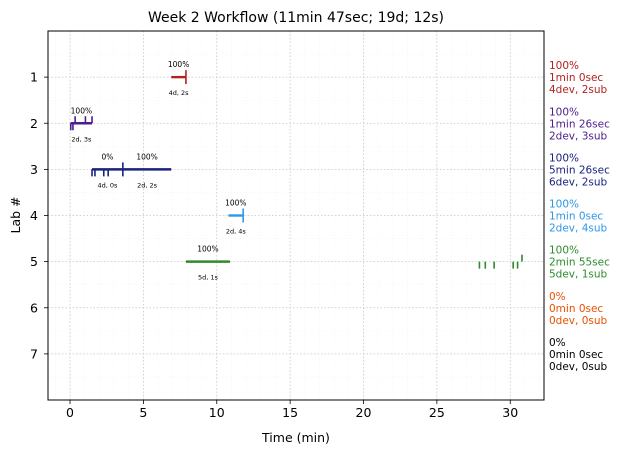 The image size is (623, 453). Describe the element at coordinates (34, 353) in the screenshot. I see `y-tick-label: 7` at that location.